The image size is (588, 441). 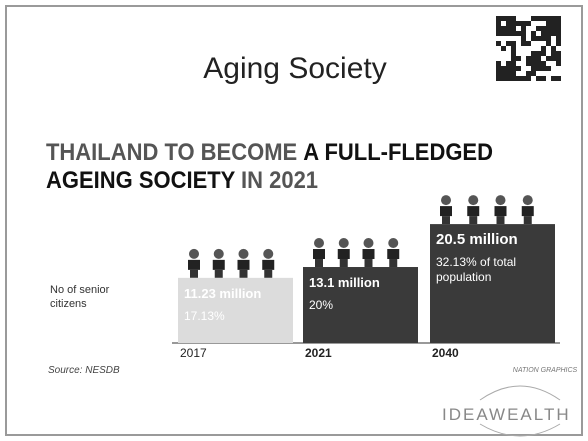 What do you see at coordinates (361, 236) in the screenshot?
I see `people-icons` at bounding box center [361, 236].